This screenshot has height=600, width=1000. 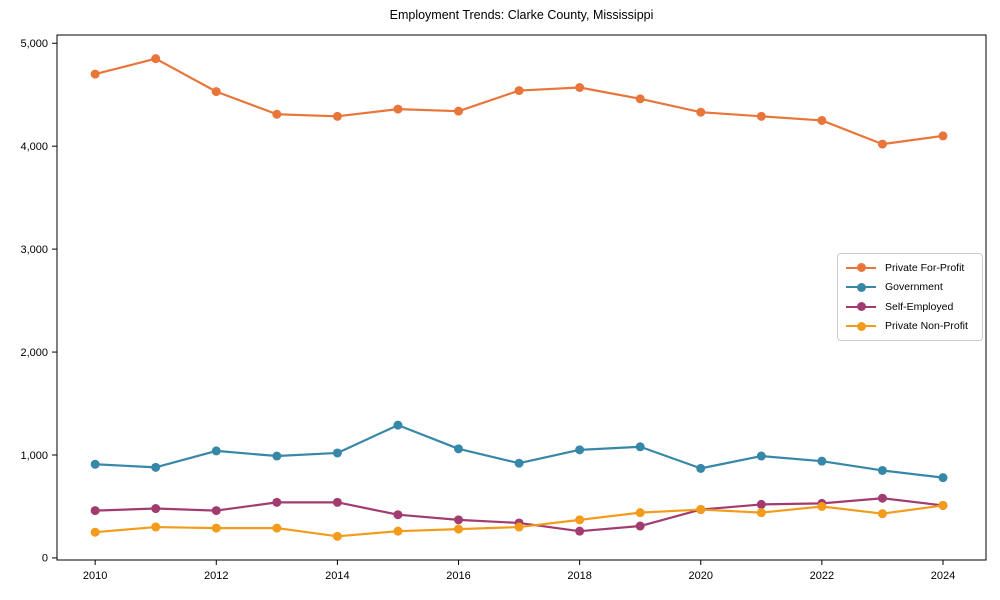 I want to click on data-point-self-employed-2013, so click(x=277, y=502).